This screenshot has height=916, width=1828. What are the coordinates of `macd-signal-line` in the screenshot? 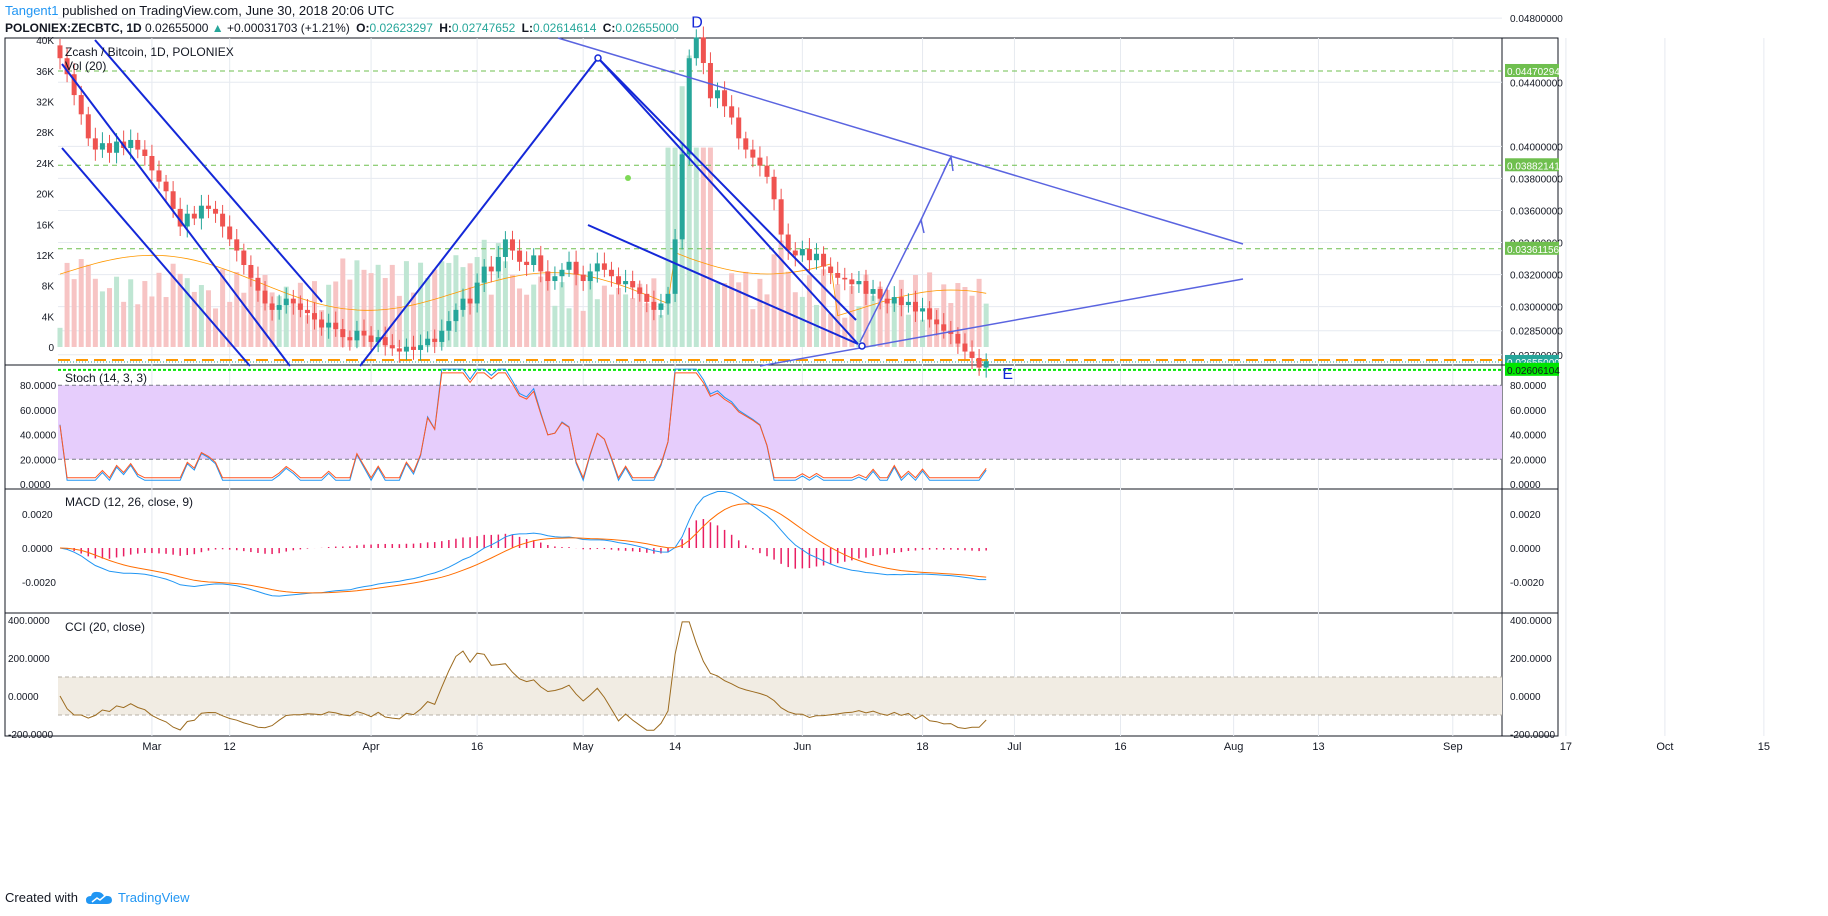 It's located at (523, 548).